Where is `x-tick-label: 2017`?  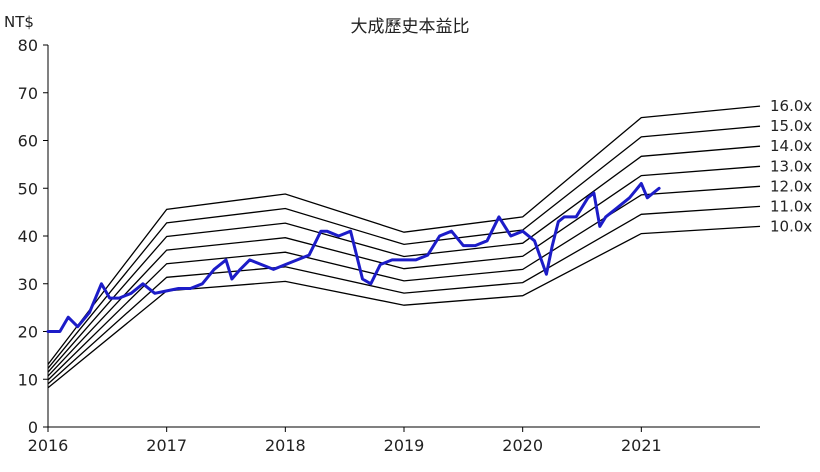
x-tick-label: 2017 is located at coordinates (166, 445).